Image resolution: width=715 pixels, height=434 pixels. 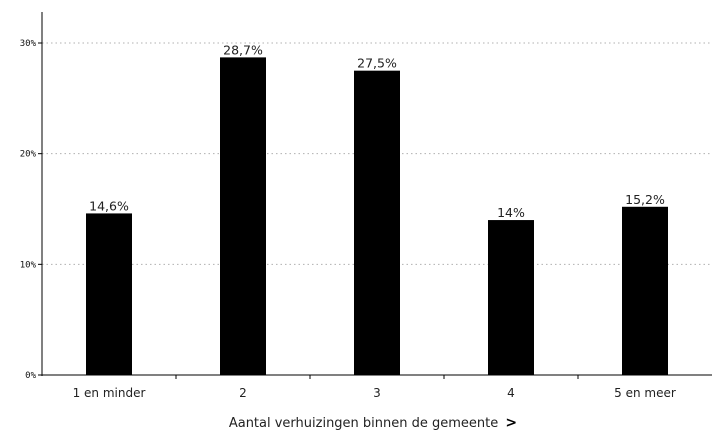 I want to click on y-tick-label: 0%, so click(x=30, y=376).